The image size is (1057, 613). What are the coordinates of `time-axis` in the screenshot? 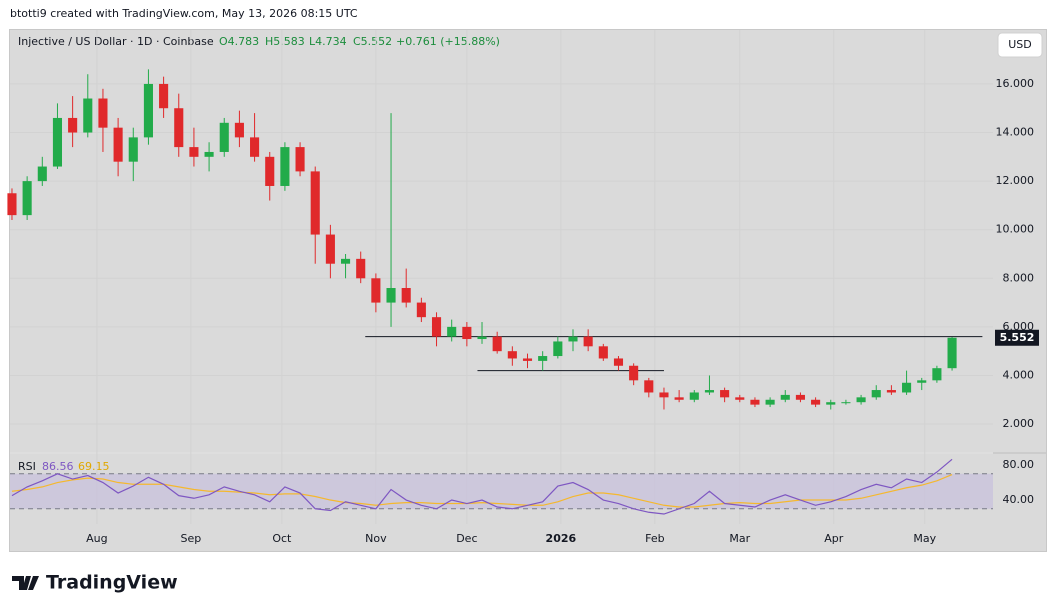 It's located at (501, 538).